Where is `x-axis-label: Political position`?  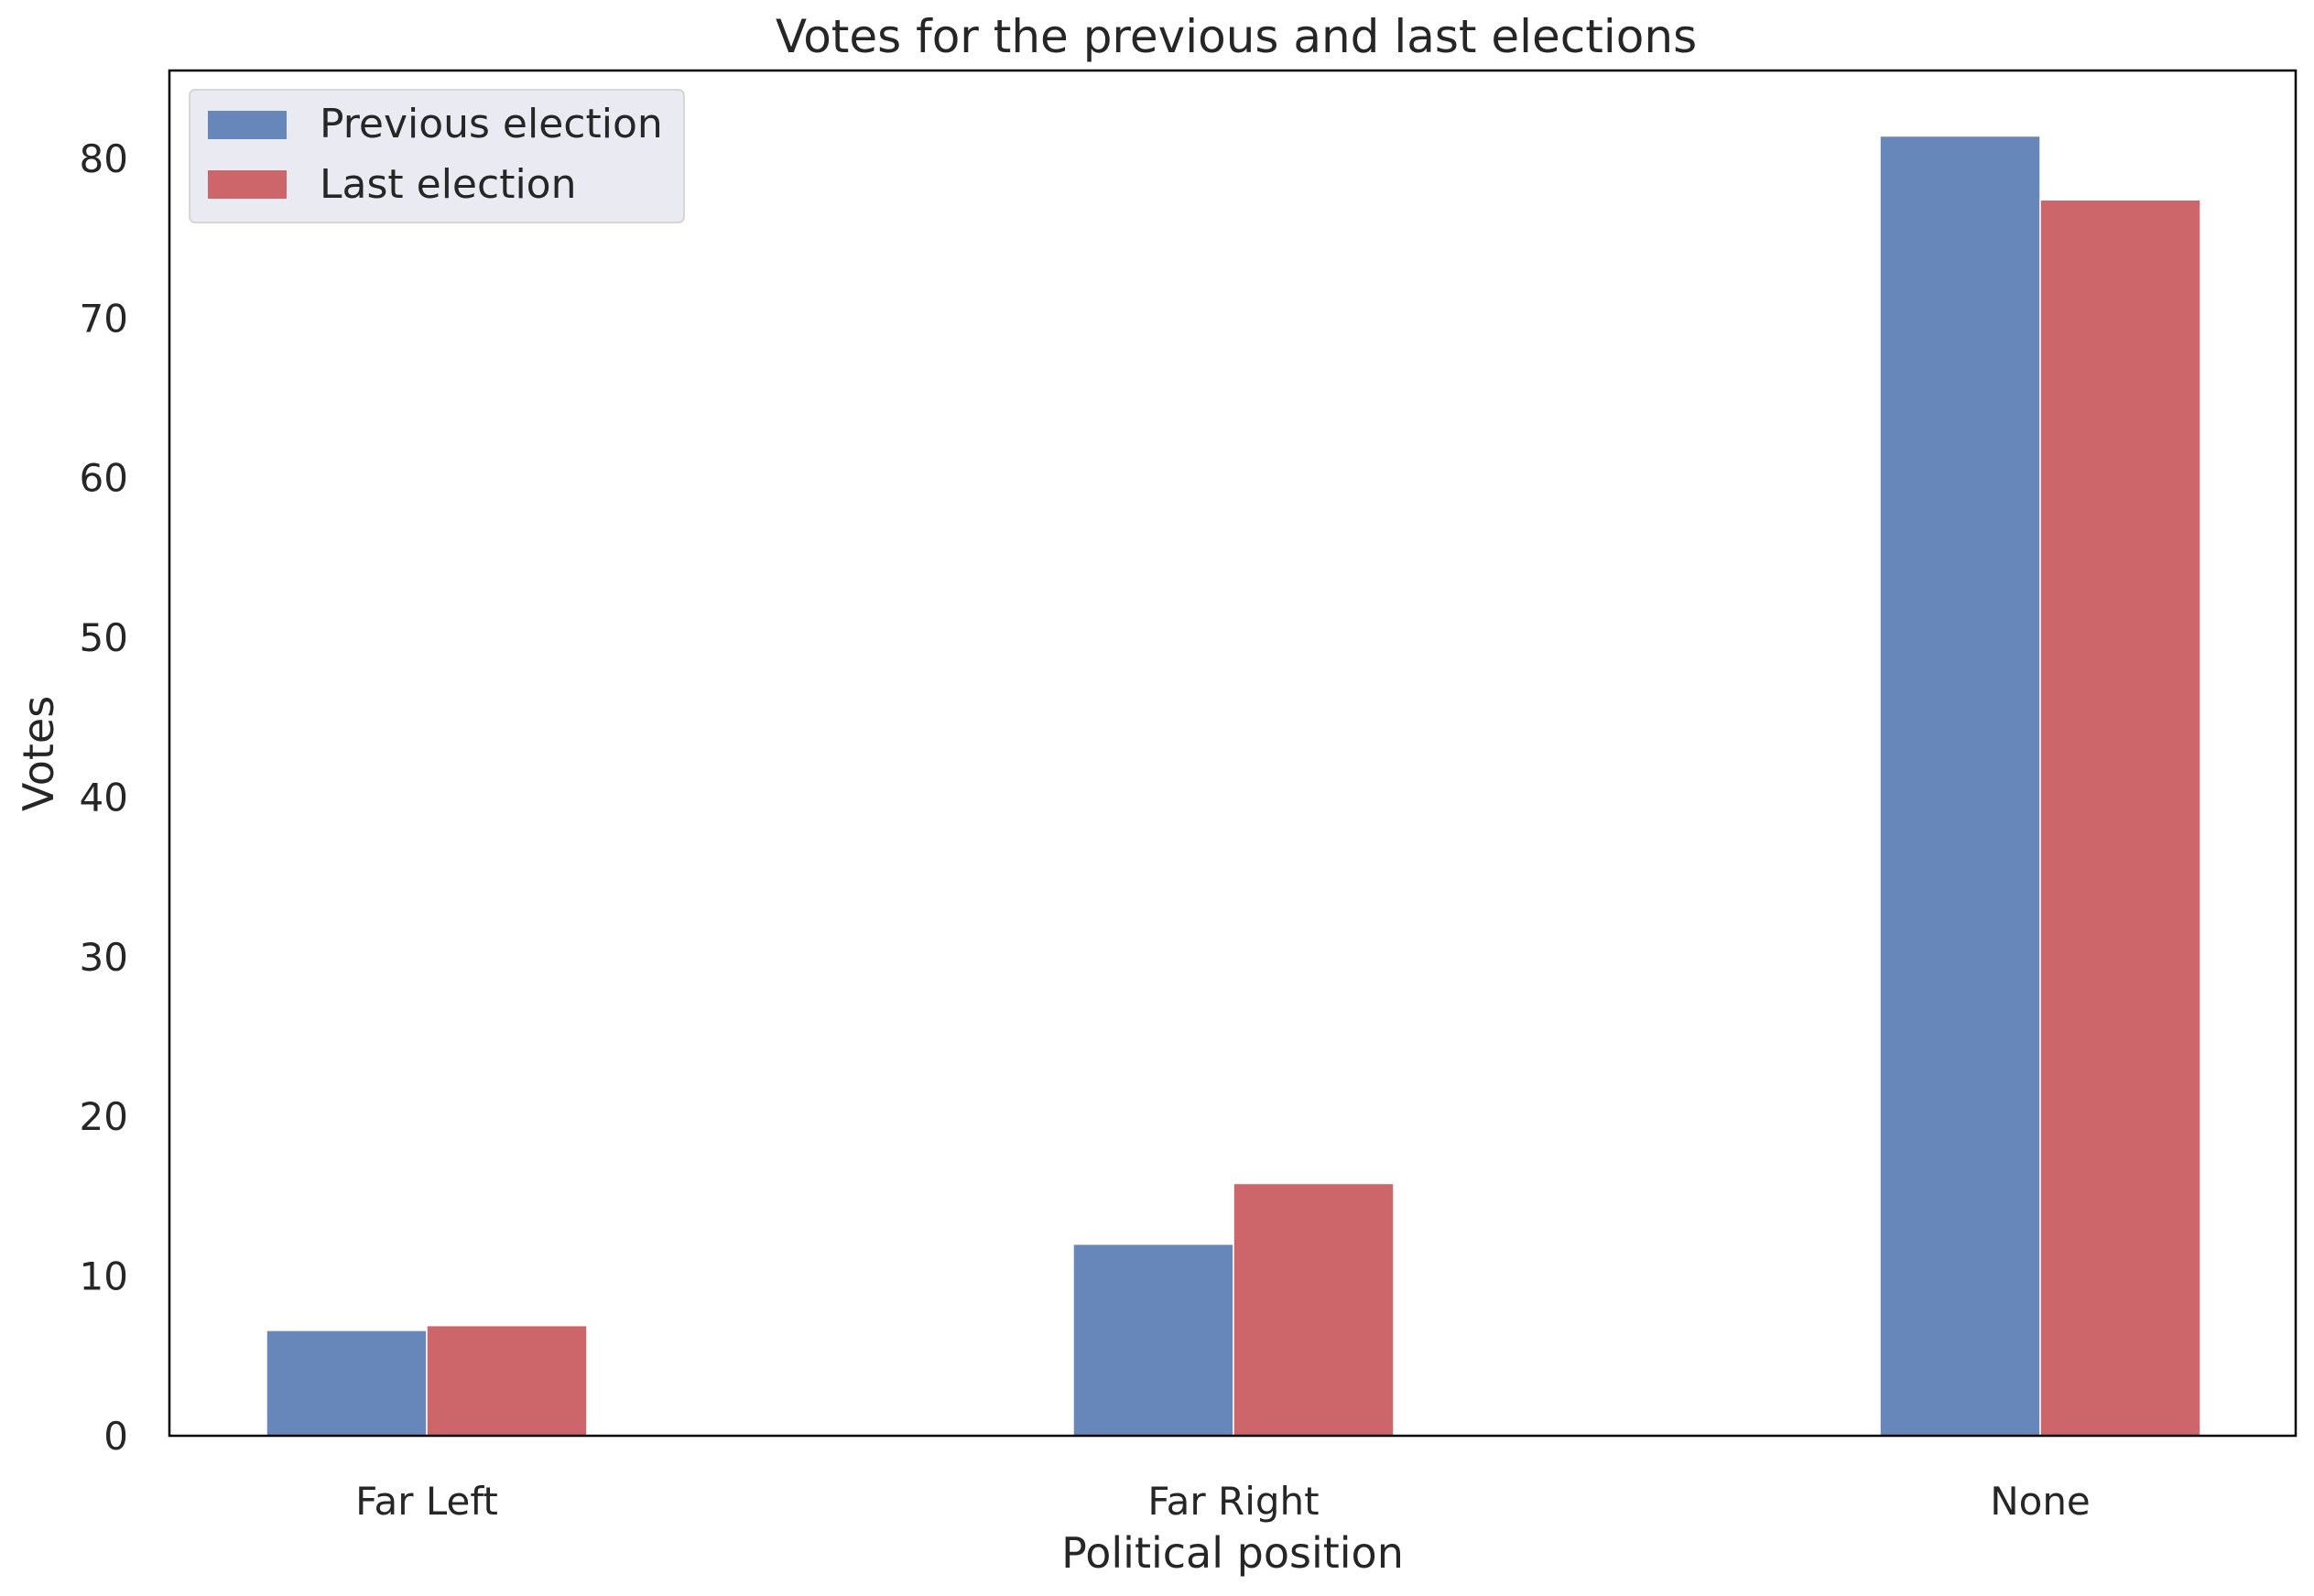
x-axis-label: Political position is located at coordinates (1232, 1553).